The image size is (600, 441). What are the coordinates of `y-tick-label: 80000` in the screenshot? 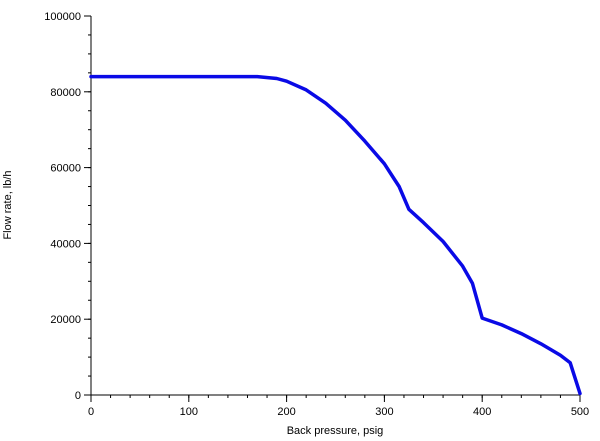 It's located at (65, 93).